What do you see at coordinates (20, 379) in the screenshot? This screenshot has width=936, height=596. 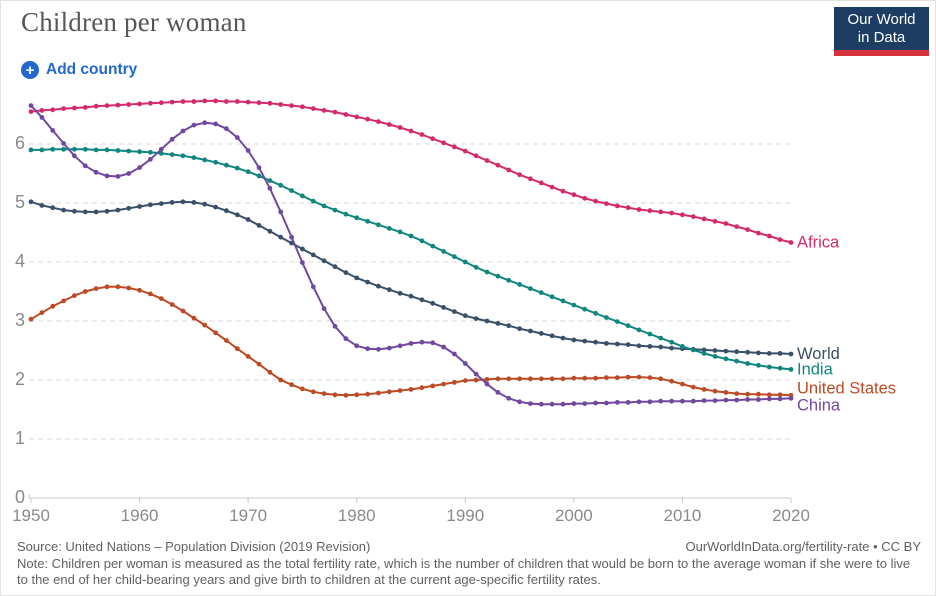 I see `y-tick-label-2: 2` at bounding box center [20, 379].